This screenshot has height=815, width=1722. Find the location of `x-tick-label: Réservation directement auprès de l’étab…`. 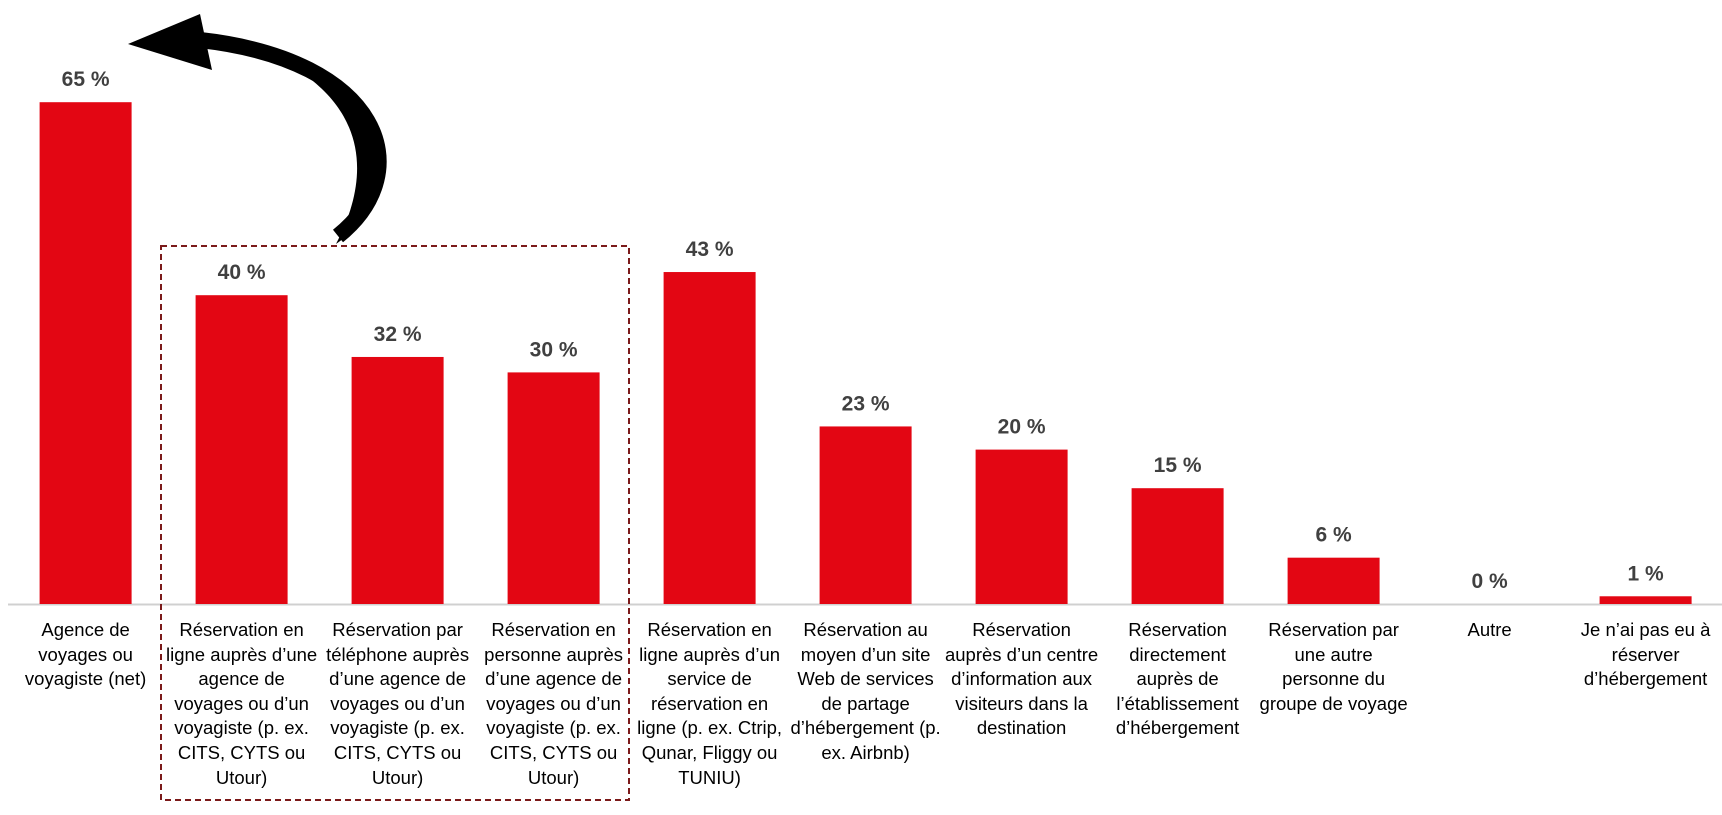

x-tick-label: Réservation directement auprès de l’étab… is located at coordinates (1177, 679).